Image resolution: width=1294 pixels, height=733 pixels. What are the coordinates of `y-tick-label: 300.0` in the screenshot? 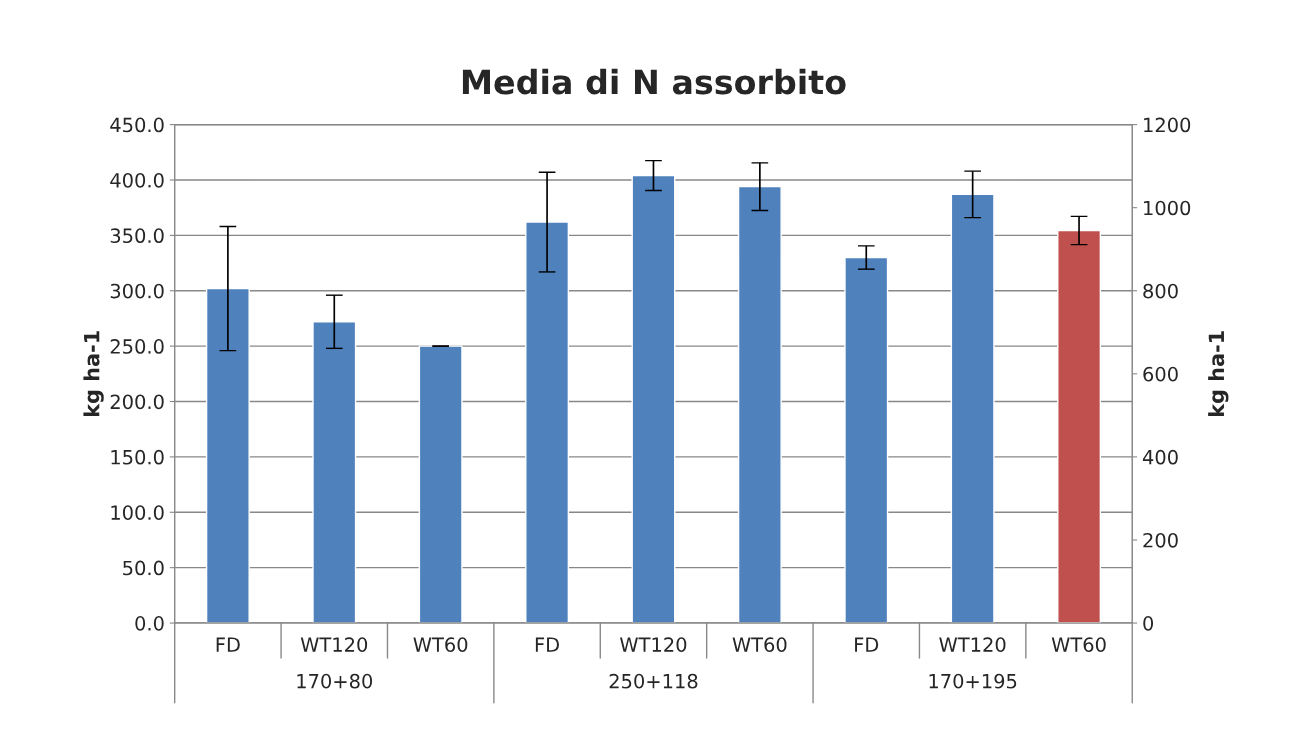 It's located at (137, 291).